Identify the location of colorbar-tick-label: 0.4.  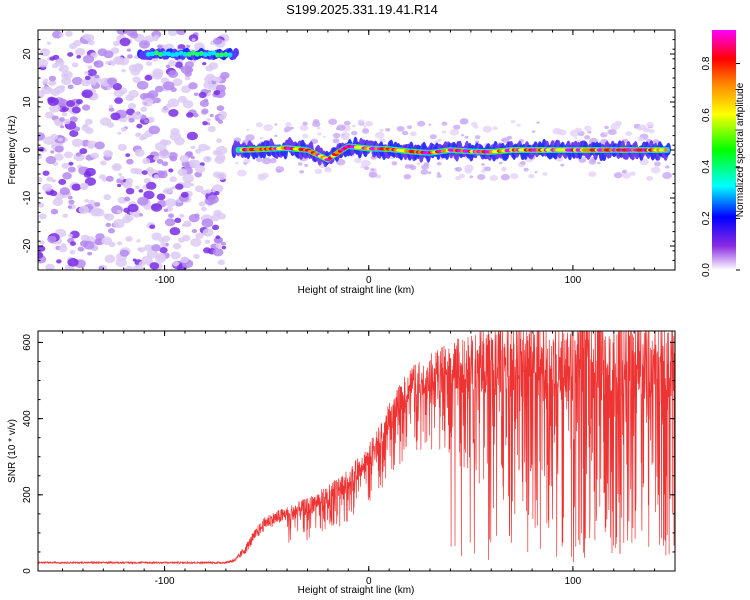
(706, 166).